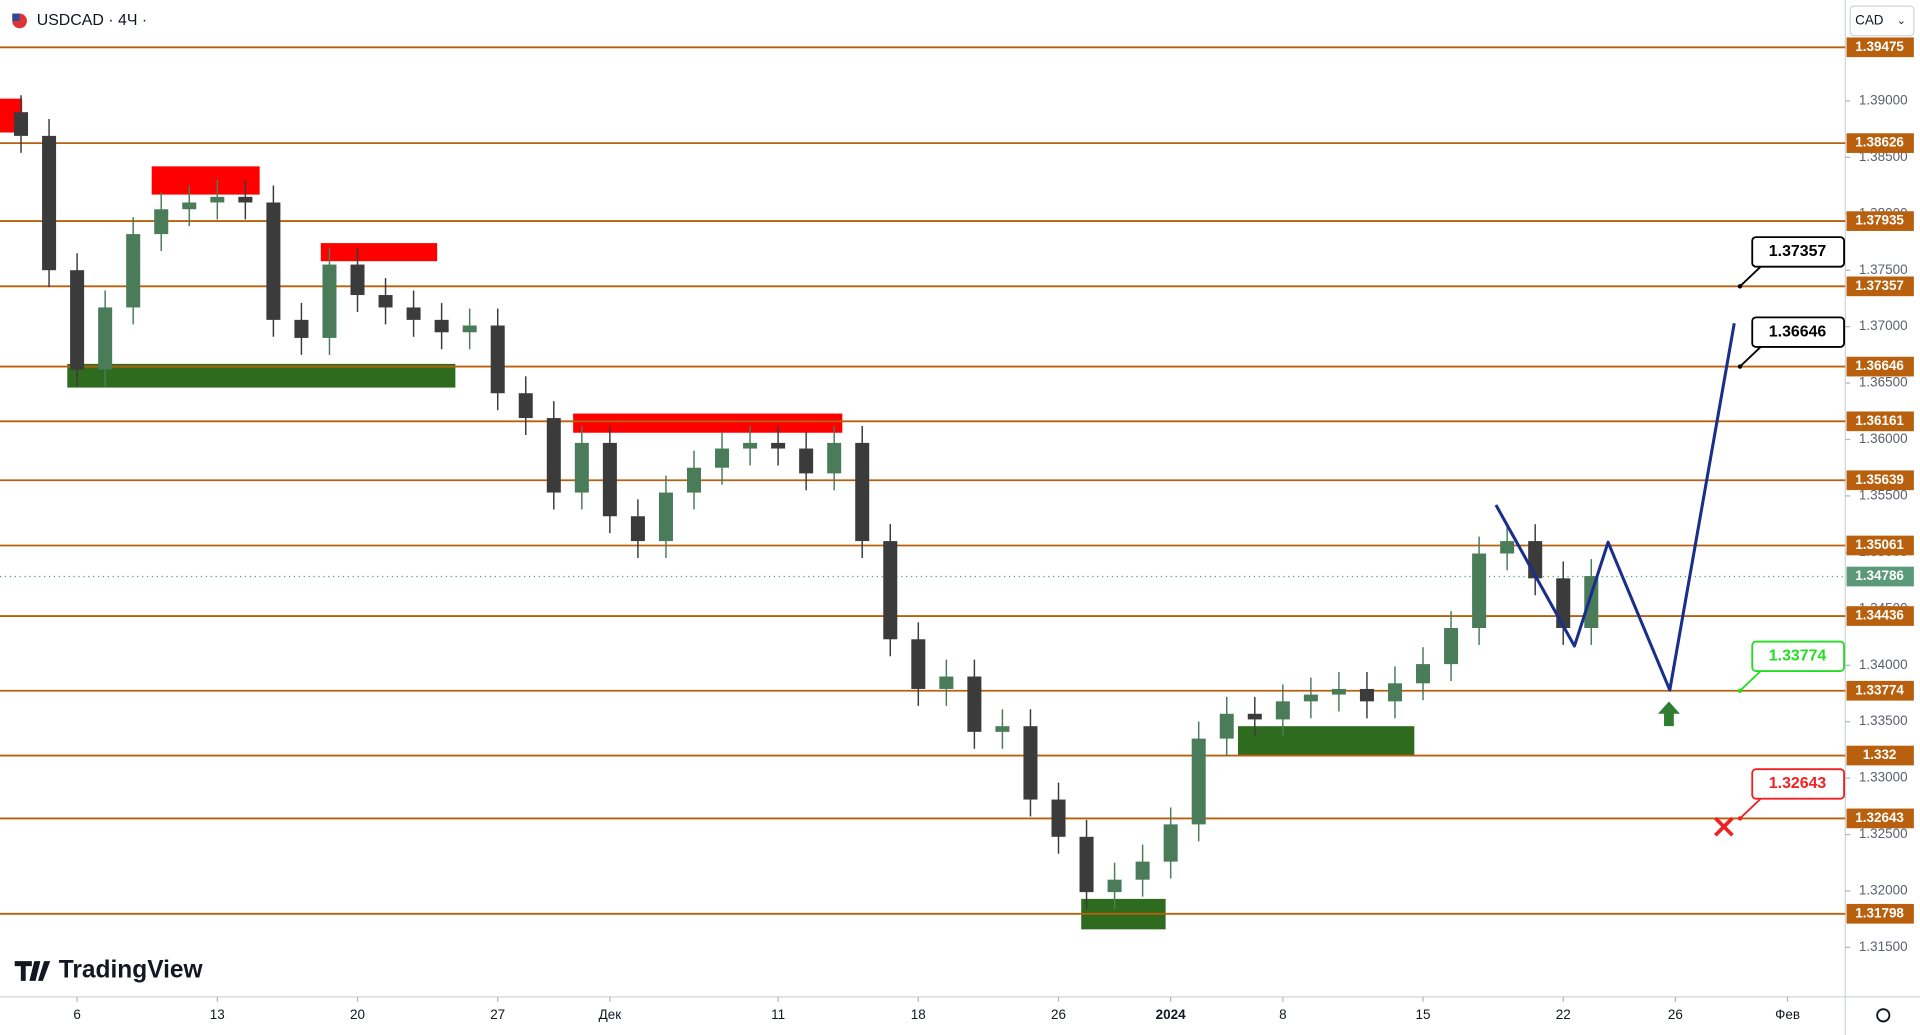  Describe the element at coordinates (1883, 720) in the screenshot. I see `y-tick-label: 1.33500` at that location.